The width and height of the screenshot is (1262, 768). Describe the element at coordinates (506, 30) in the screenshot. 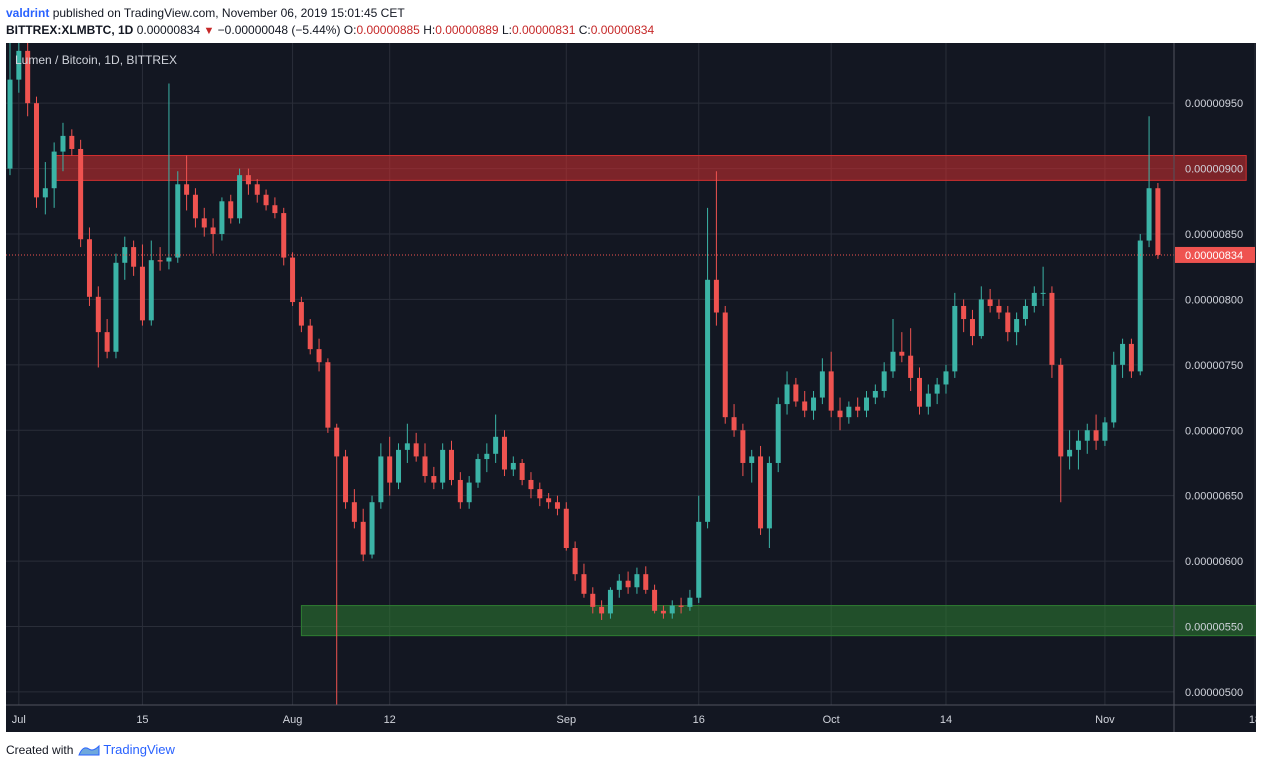

I see `low-label: L:` at that location.